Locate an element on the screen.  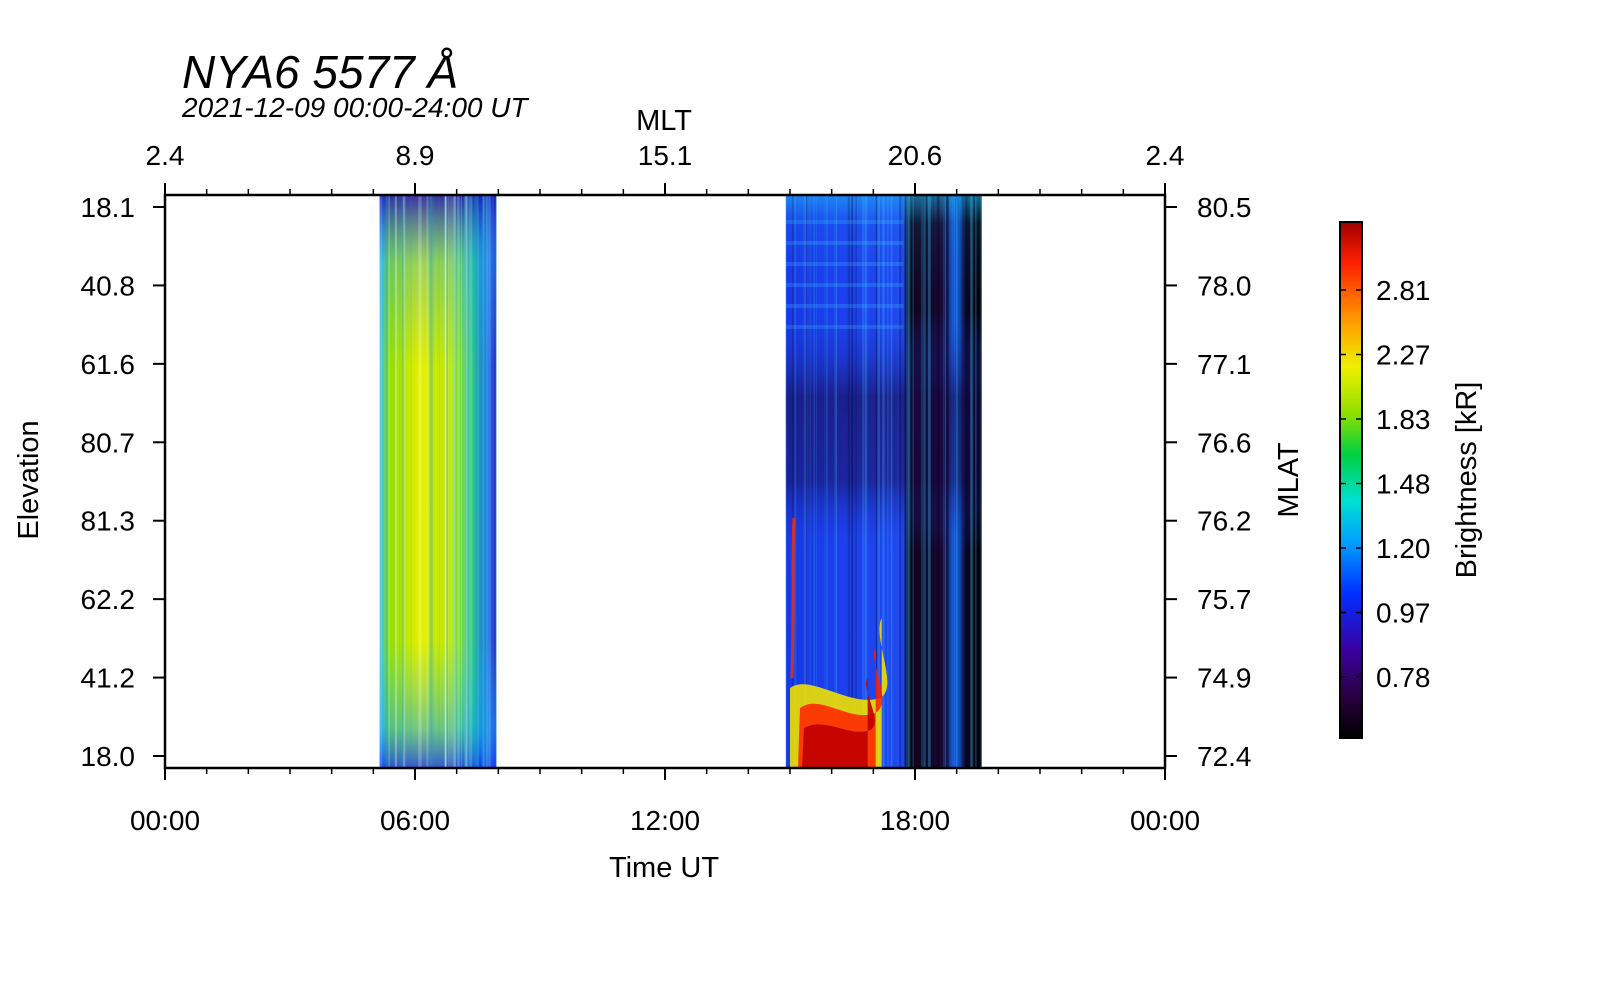
colorbar-tick-label: 0.78 is located at coordinates (1403, 677).